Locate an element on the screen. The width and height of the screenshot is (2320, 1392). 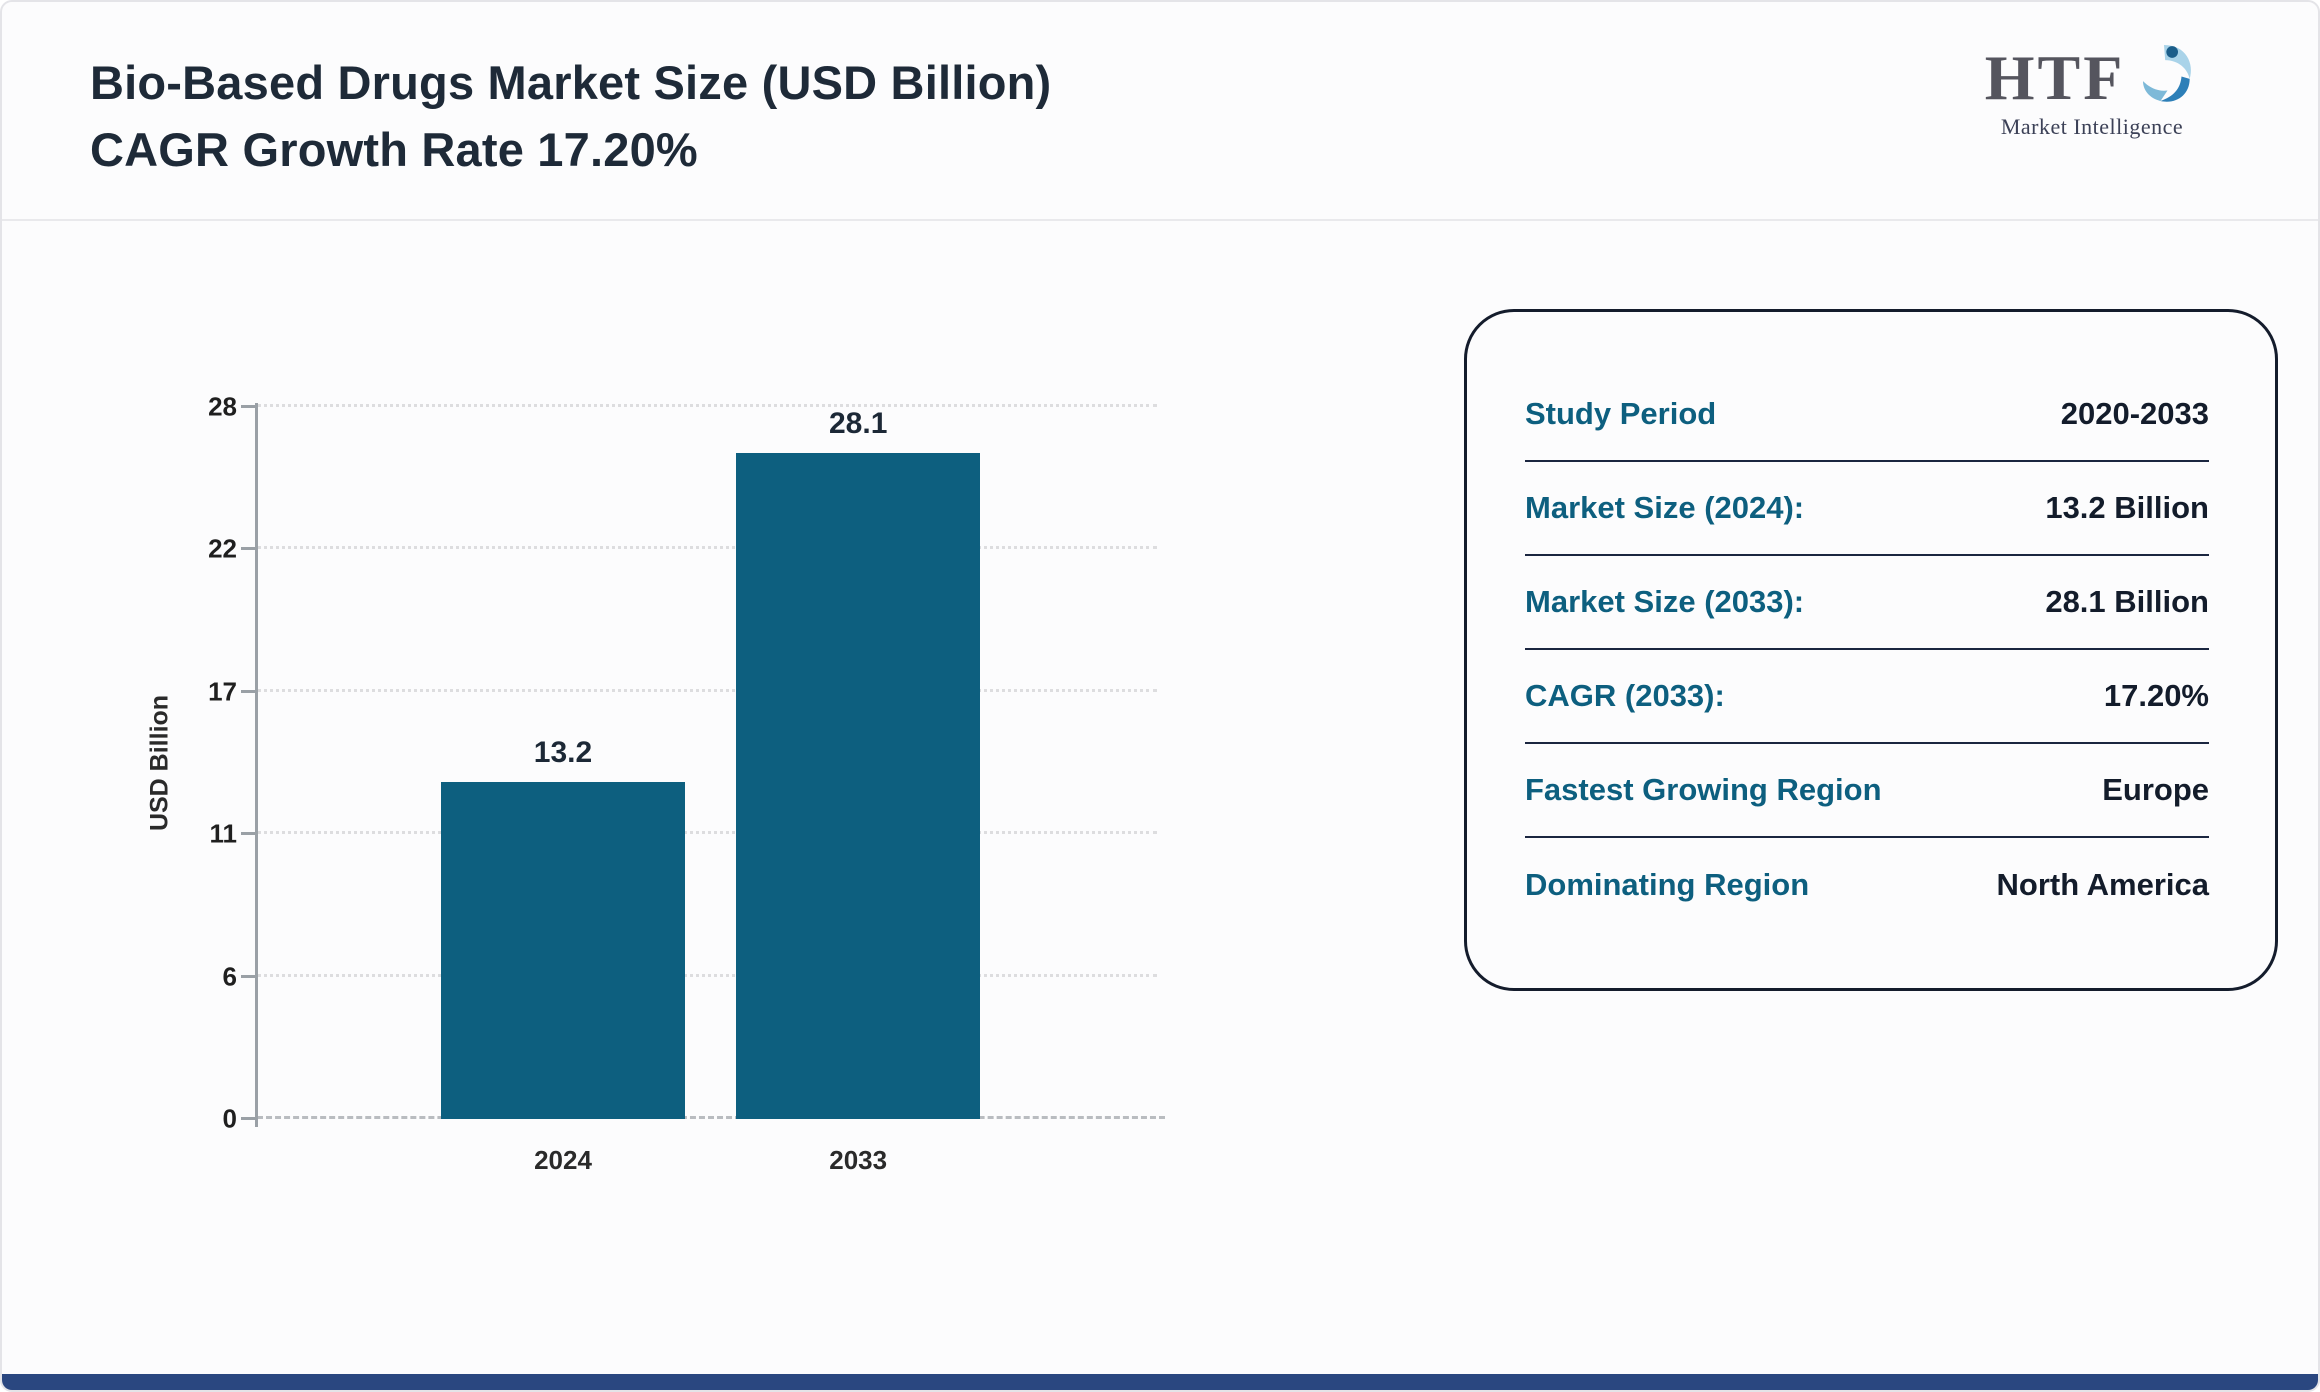
info-row-dominating-region: Dominating Region North America is located at coordinates (1867, 885).